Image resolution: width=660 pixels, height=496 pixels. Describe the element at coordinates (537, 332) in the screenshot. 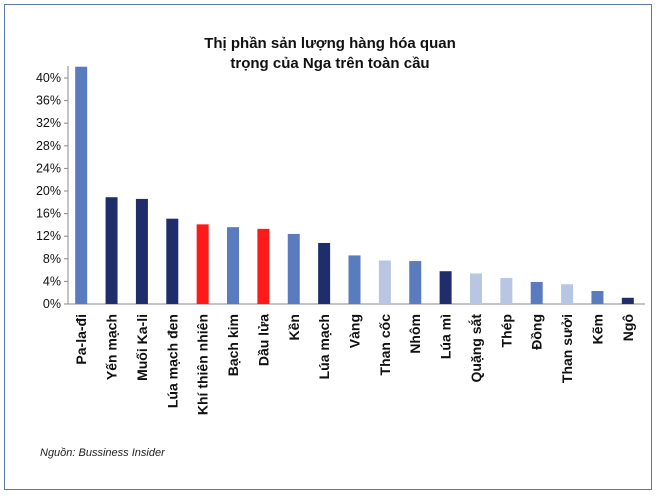

I see `x-tick-label: Đồng` at that location.